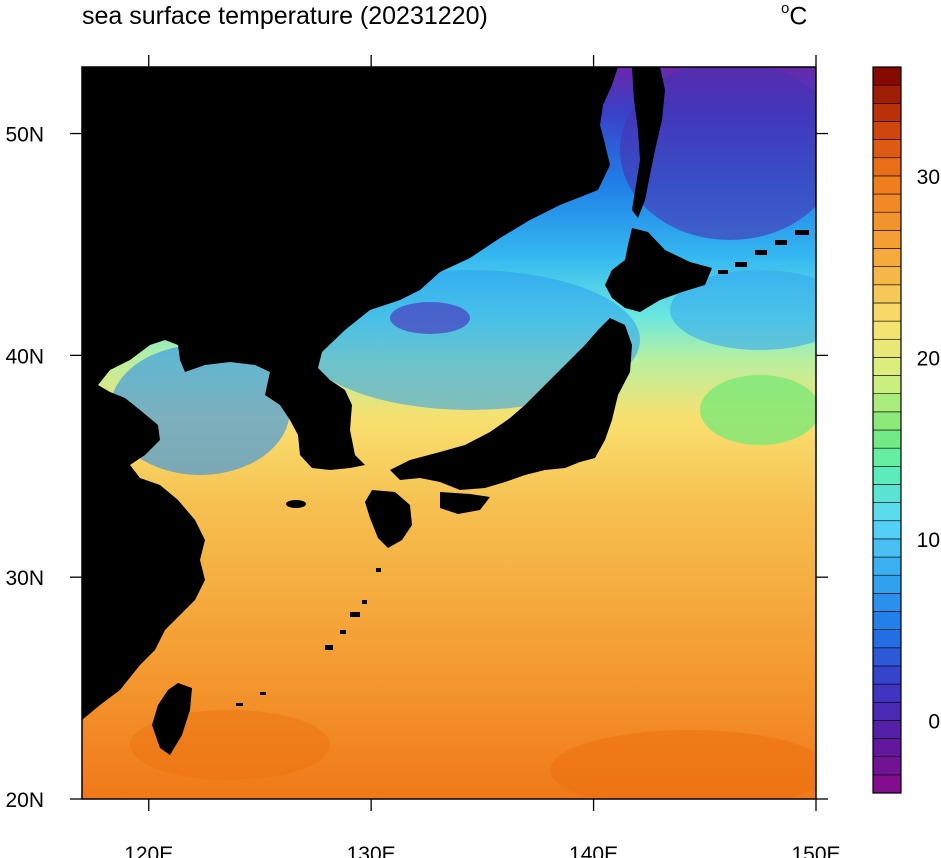 The image size is (941, 858). Describe the element at coordinates (928, 177) in the screenshot. I see `colorbar-tick-label: 30` at that location.